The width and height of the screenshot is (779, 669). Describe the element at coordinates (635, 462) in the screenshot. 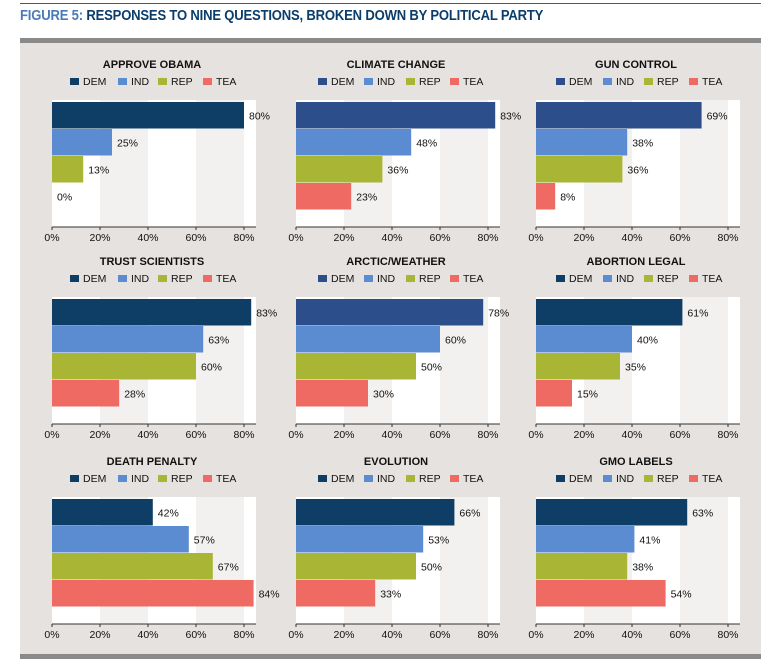

I see `chart-title: GMO LABELS` at that location.